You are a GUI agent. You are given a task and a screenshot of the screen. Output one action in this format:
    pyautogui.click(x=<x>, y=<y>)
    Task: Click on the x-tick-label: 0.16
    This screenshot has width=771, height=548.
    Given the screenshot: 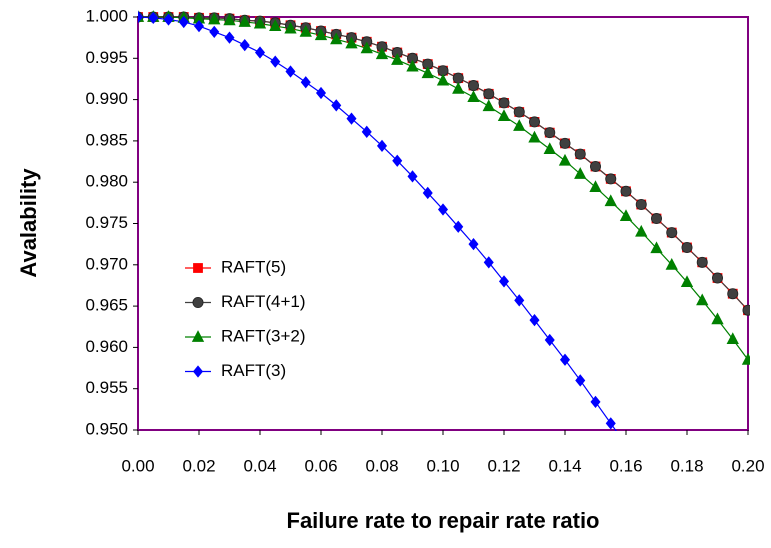 What is the action you would take?
    pyautogui.click(x=625, y=465)
    